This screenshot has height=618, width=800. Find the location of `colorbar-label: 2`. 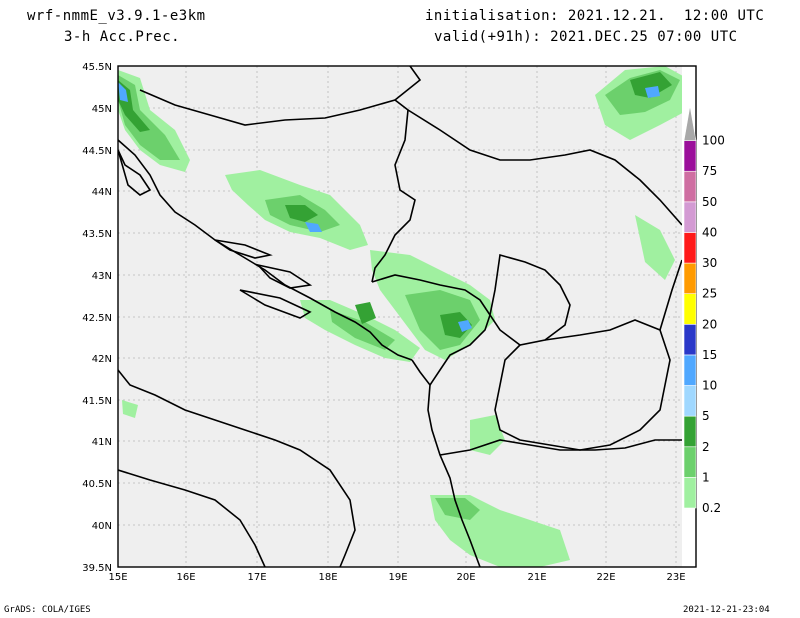

colorbar-label: 2 is located at coordinates (706, 447).